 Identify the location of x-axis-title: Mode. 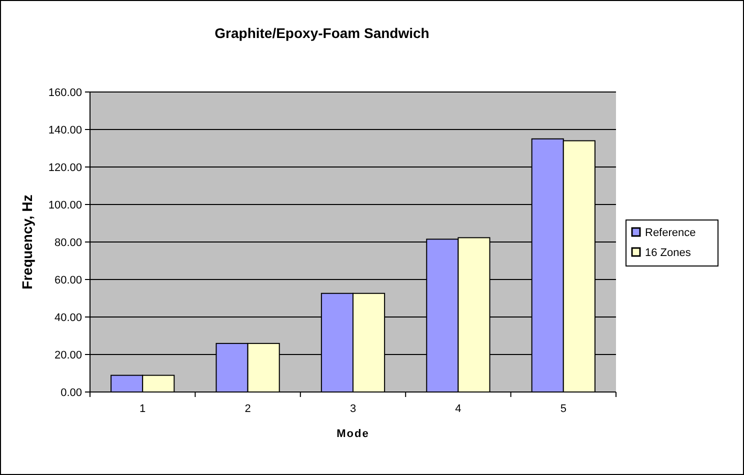
(353, 434).